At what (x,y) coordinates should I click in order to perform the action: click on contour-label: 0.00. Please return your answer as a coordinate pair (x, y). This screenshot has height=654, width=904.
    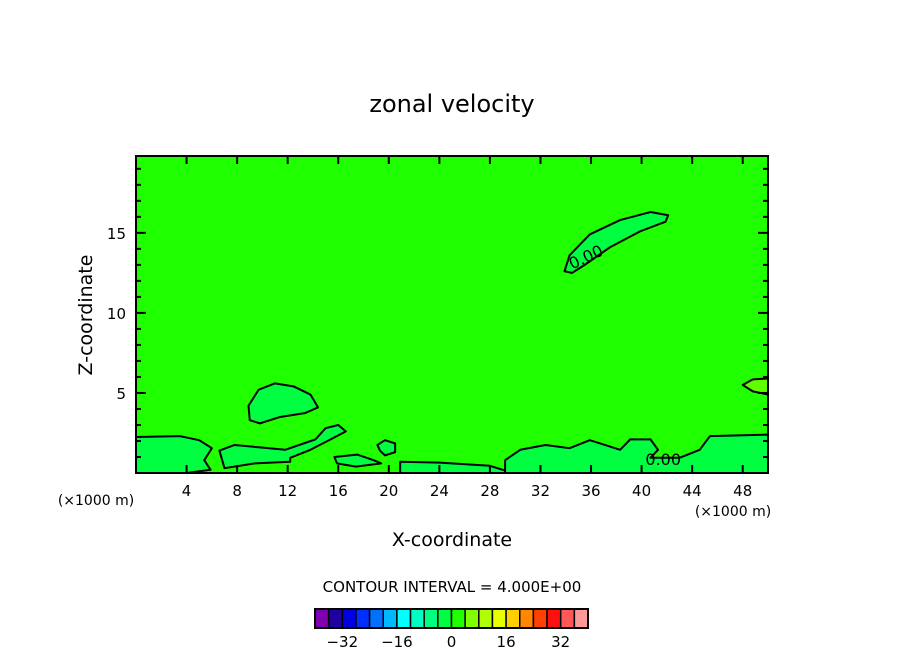
    Looking at the image, I should click on (663, 459).